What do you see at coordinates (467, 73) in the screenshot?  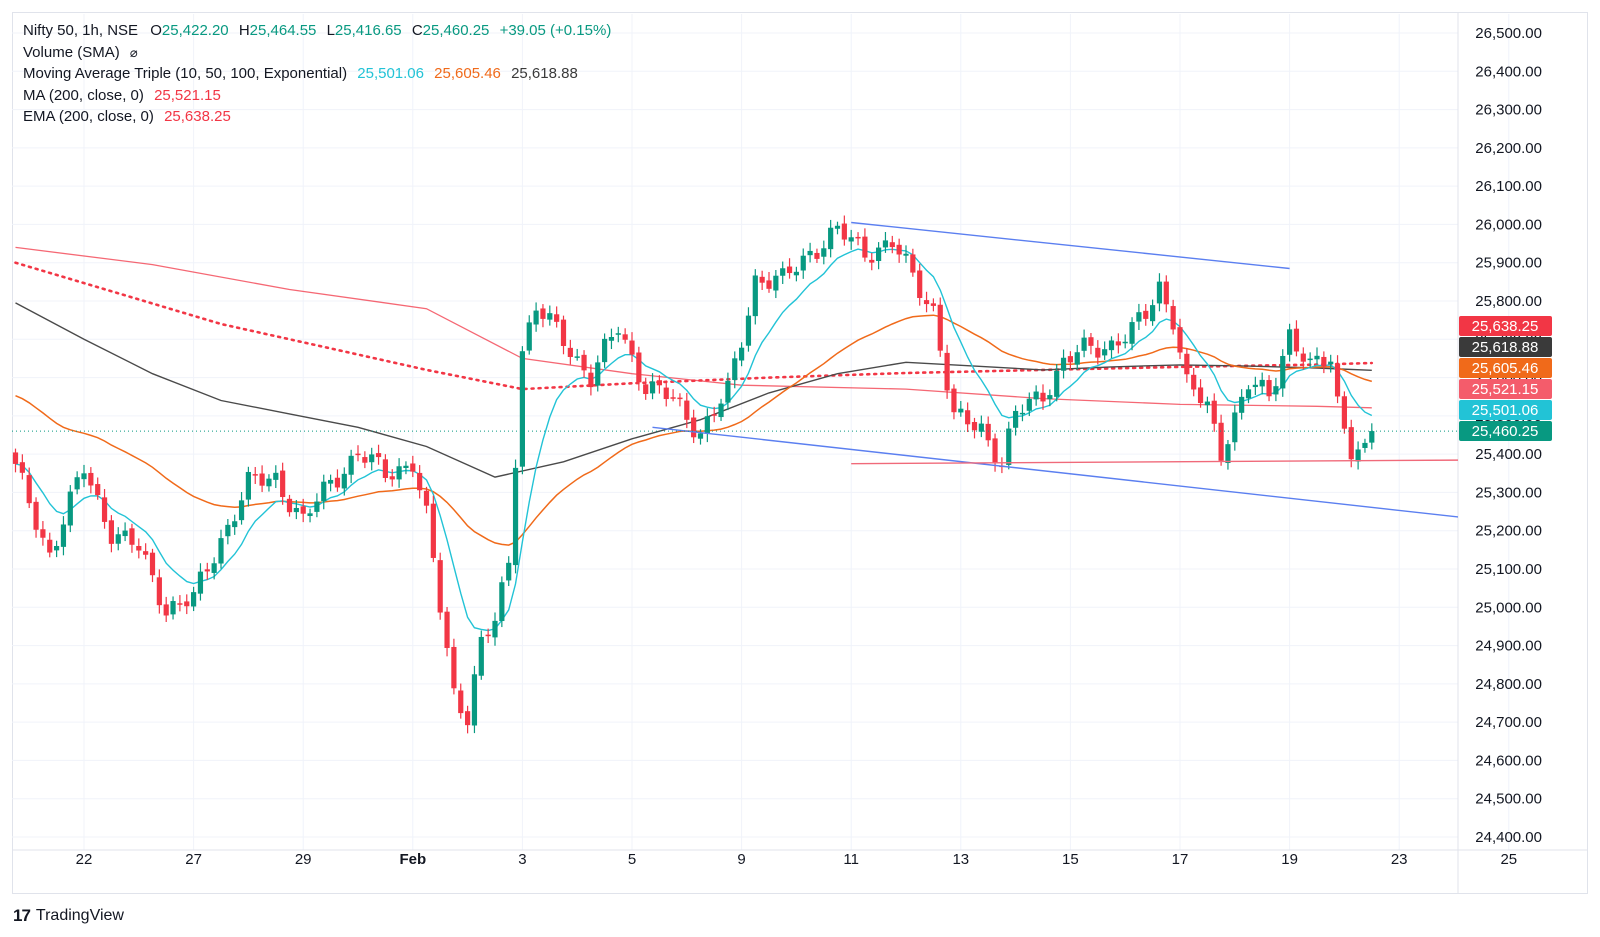 I see `legend-mat-v2: 25,605.46` at bounding box center [467, 73].